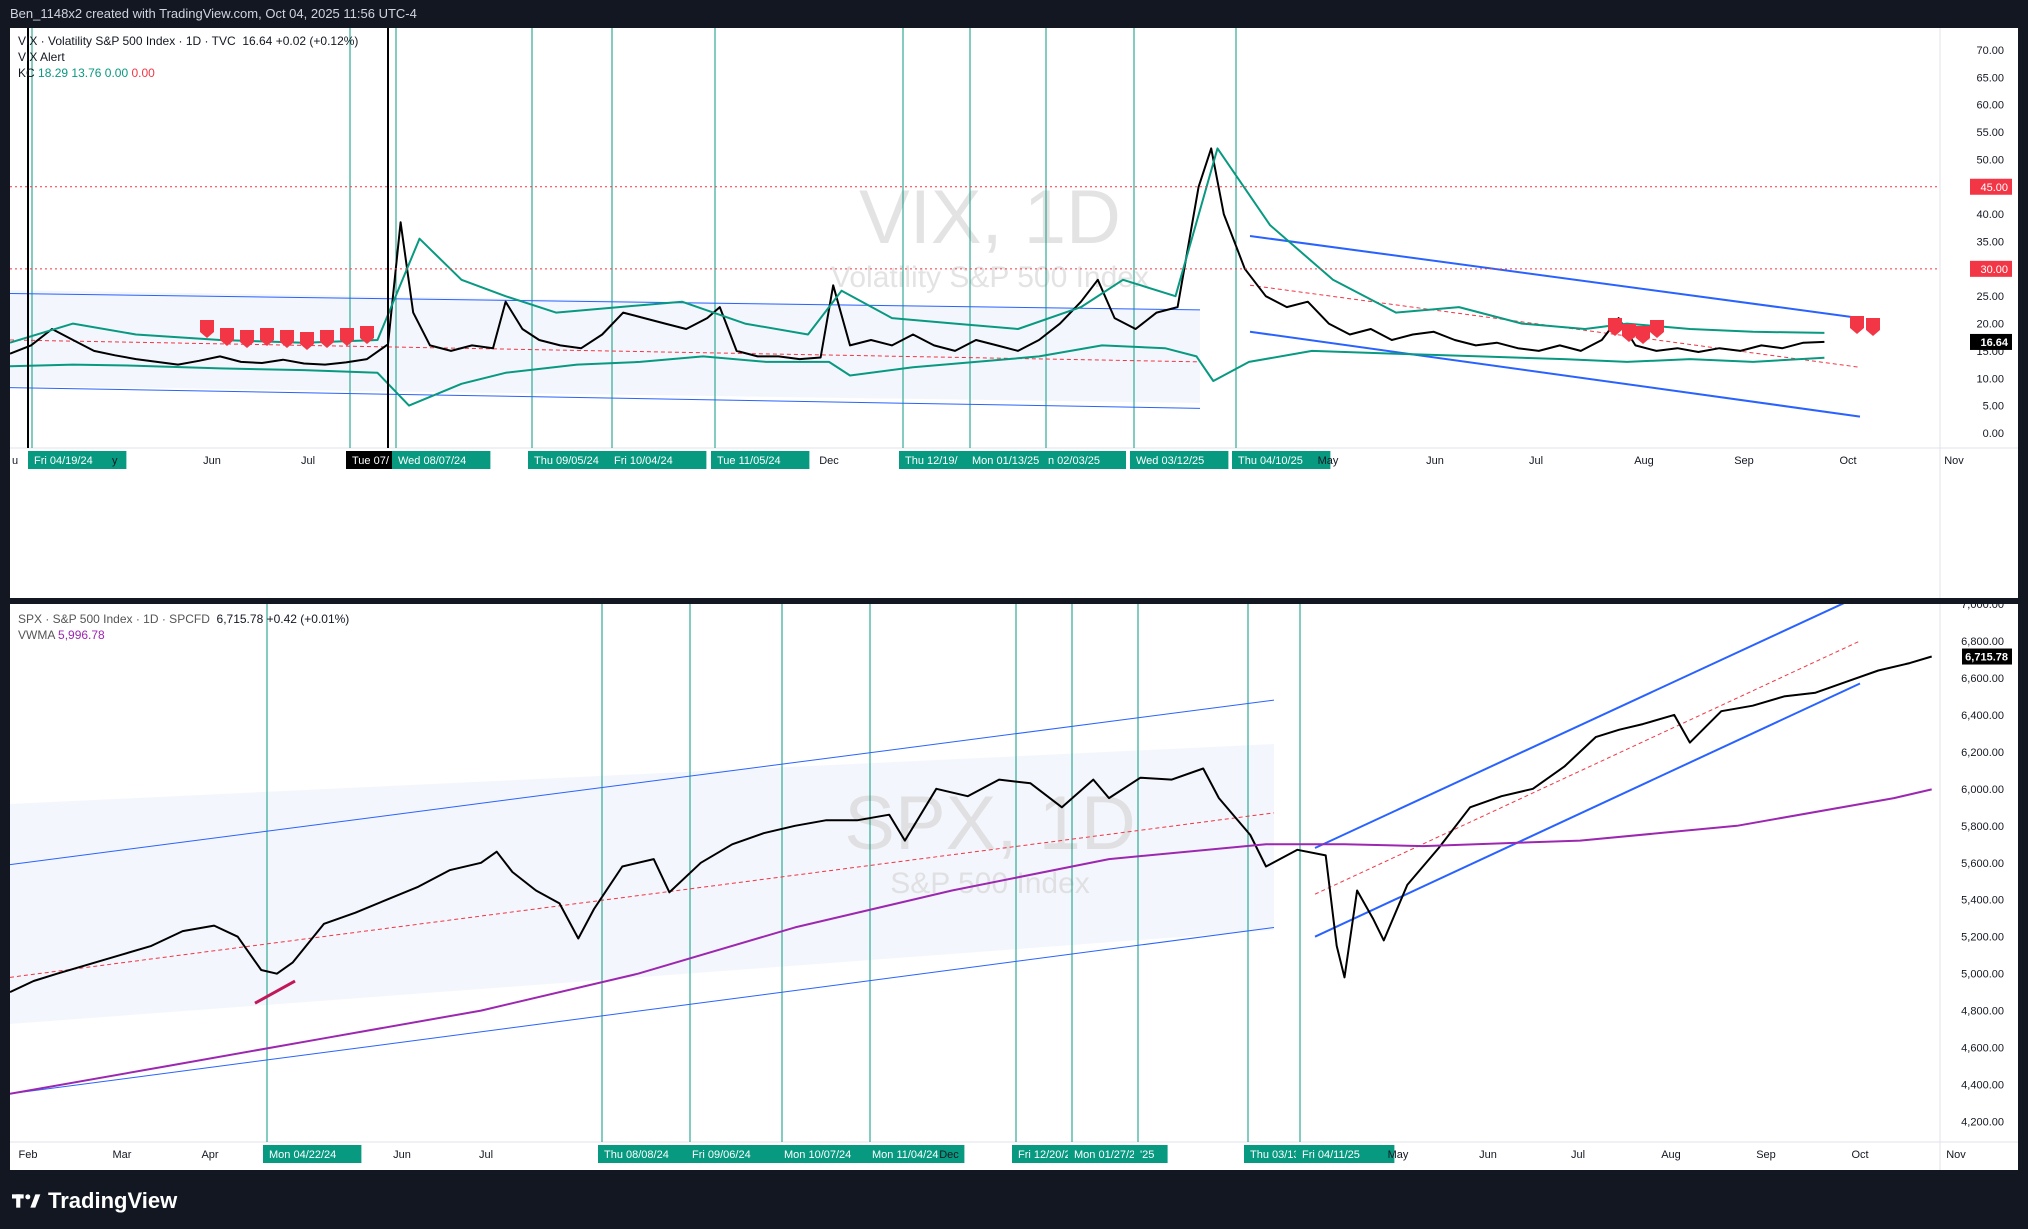 The height and width of the screenshot is (1229, 2028). Describe the element at coordinates (1991, 341) in the screenshot. I see `last-price-box` at that location.